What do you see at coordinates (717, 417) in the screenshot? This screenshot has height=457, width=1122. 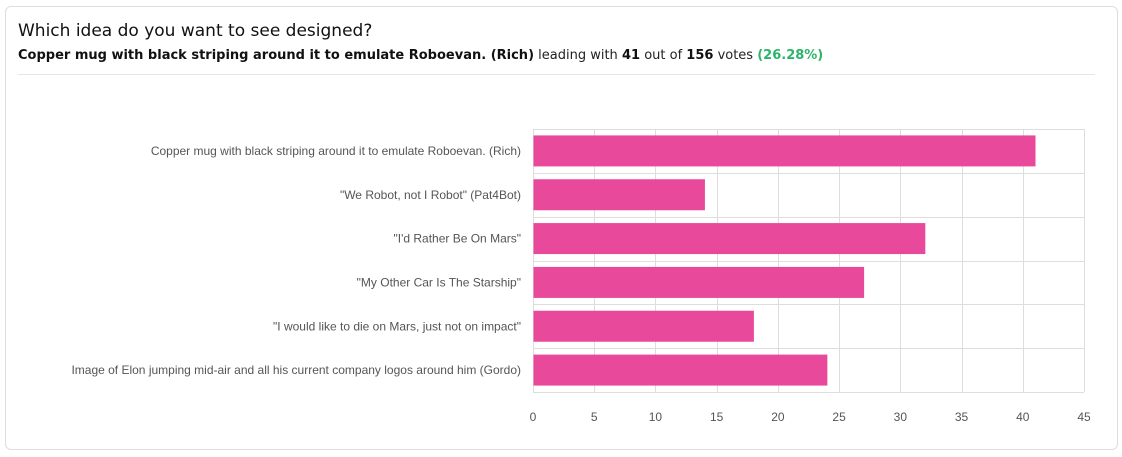 I see `x-tick-label: 15` at bounding box center [717, 417].